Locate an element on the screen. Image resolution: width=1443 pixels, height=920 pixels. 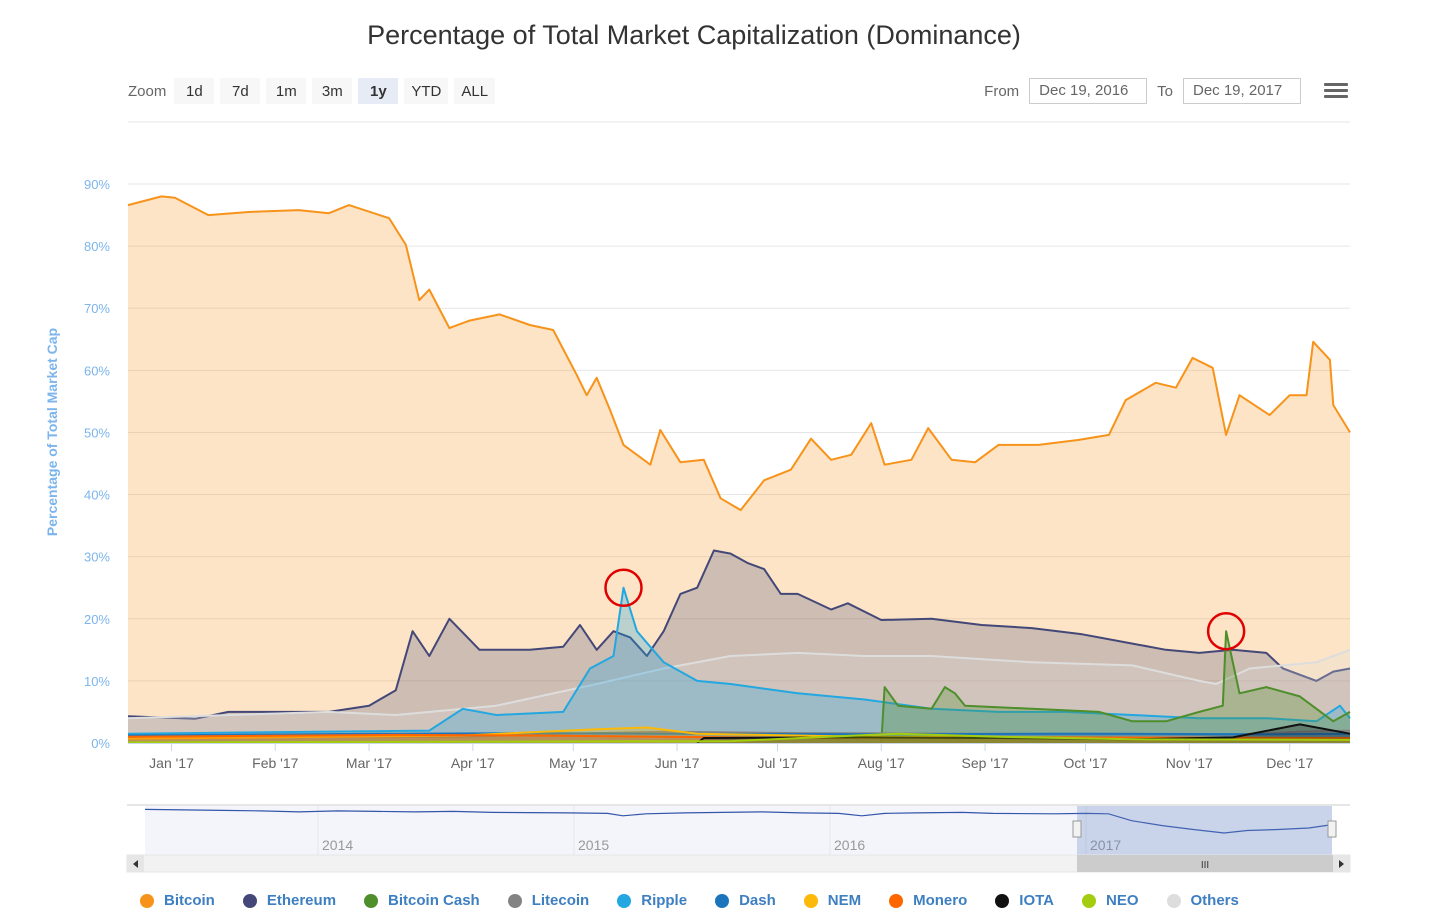
navigator-background is located at coordinates (738, 830).